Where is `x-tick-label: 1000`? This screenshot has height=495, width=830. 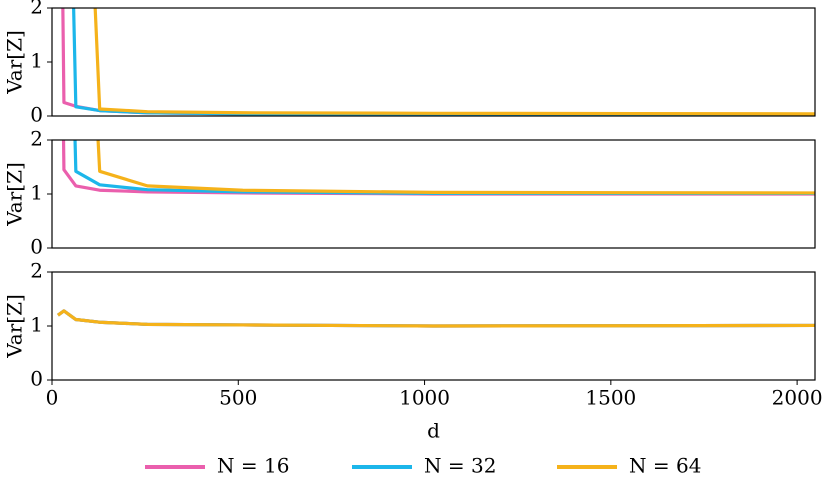 x-tick-label: 1000 is located at coordinates (424, 398).